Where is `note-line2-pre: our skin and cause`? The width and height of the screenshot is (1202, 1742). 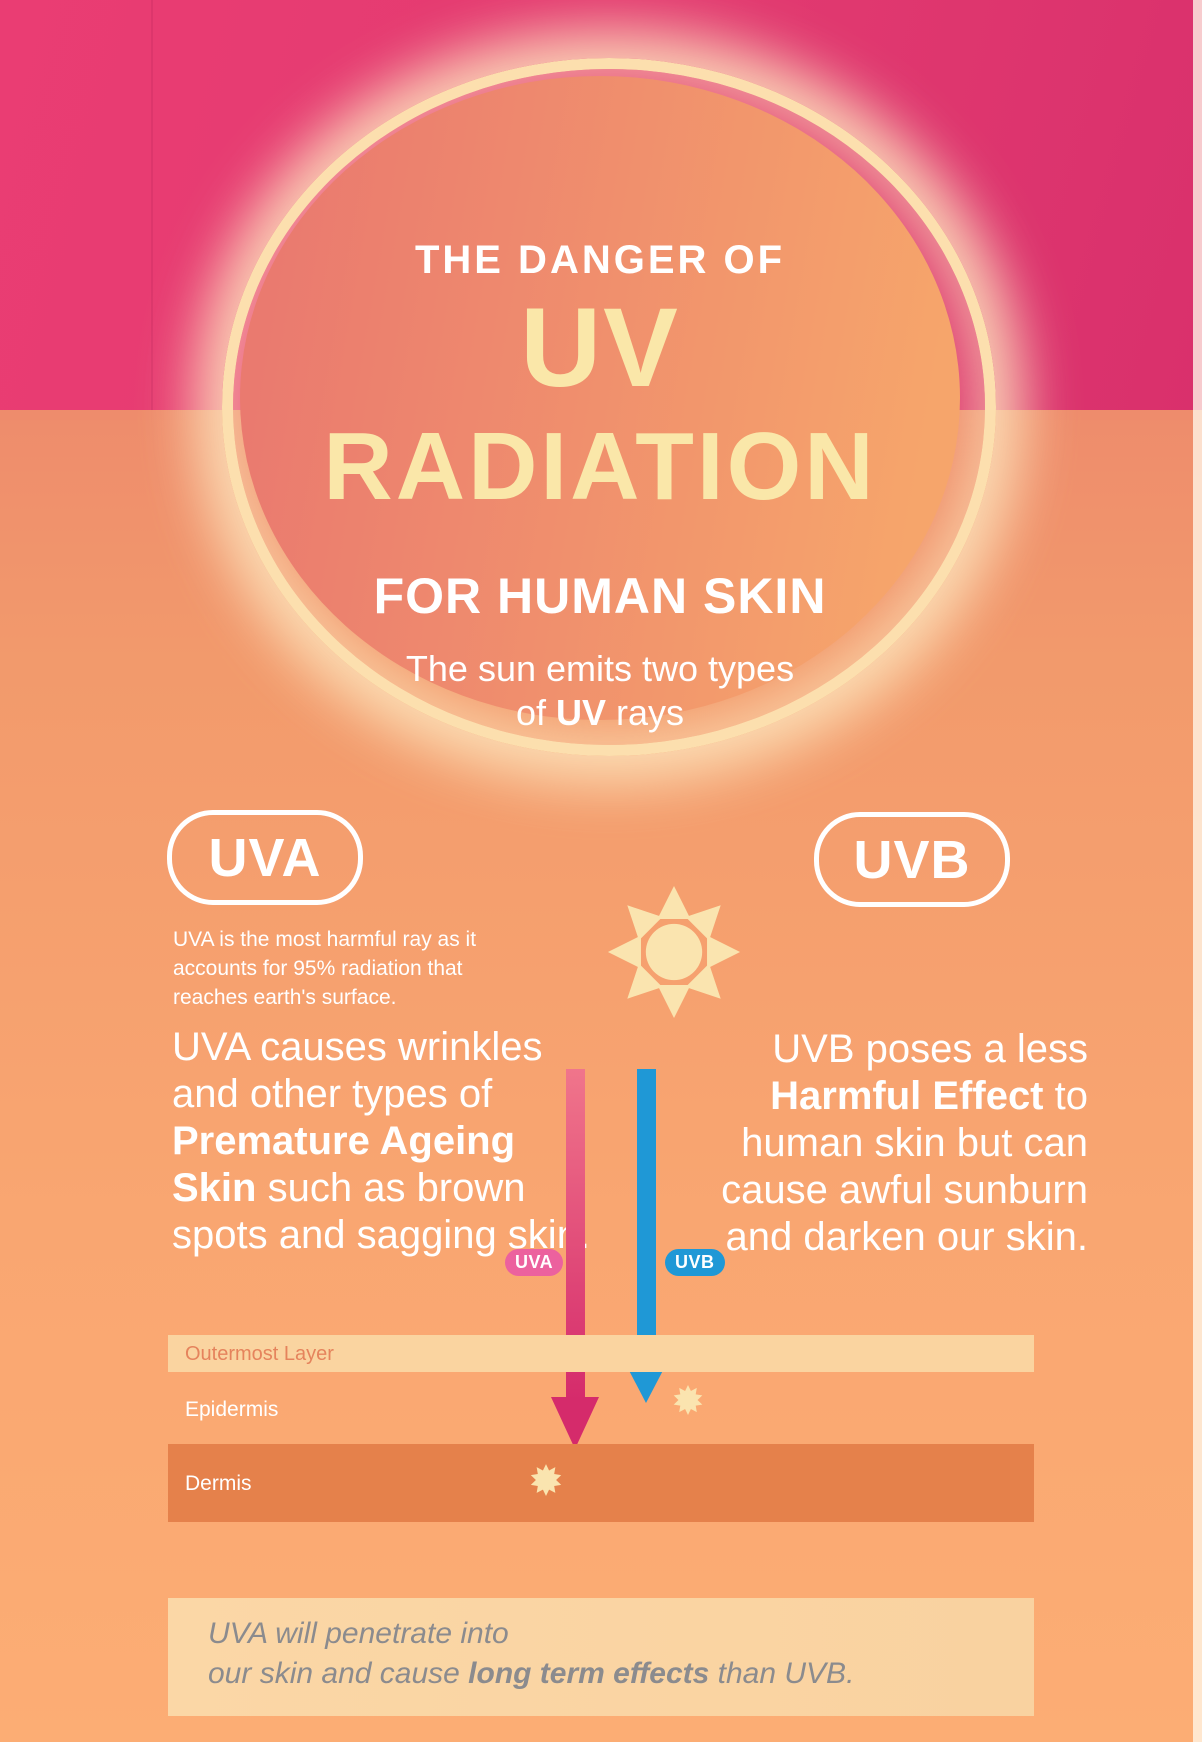
note-line2-pre: our skin and cause is located at coordinates (338, 1673).